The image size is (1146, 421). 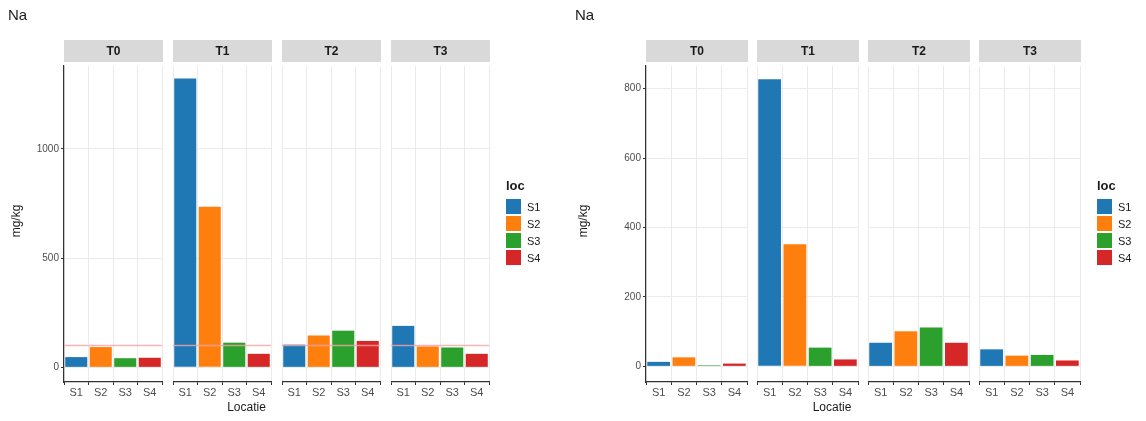 I want to click on y-tick-label: 600, so click(x=633, y=157).